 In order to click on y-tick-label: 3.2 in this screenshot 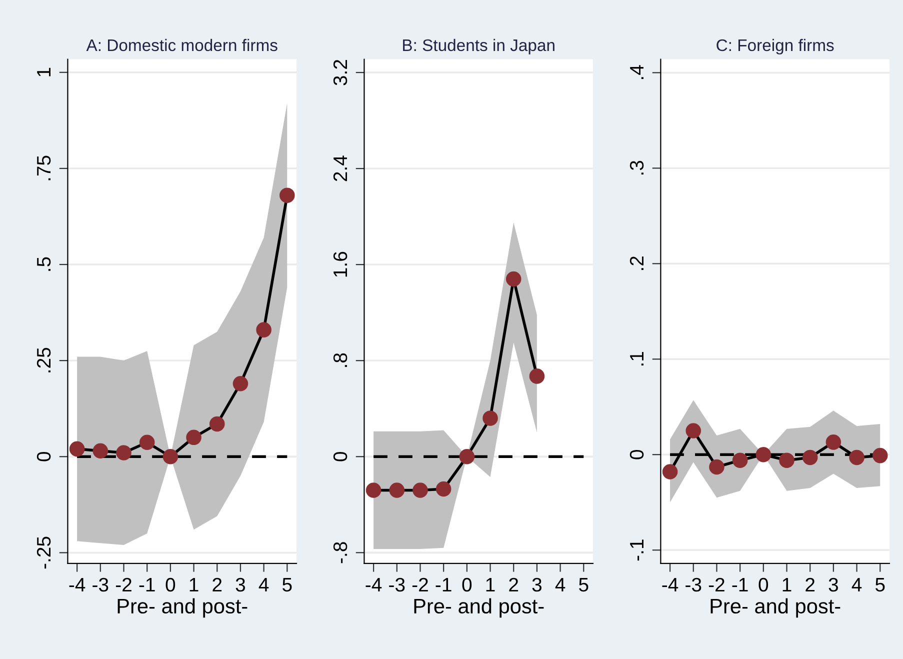, I will do `click(340, 73)`.